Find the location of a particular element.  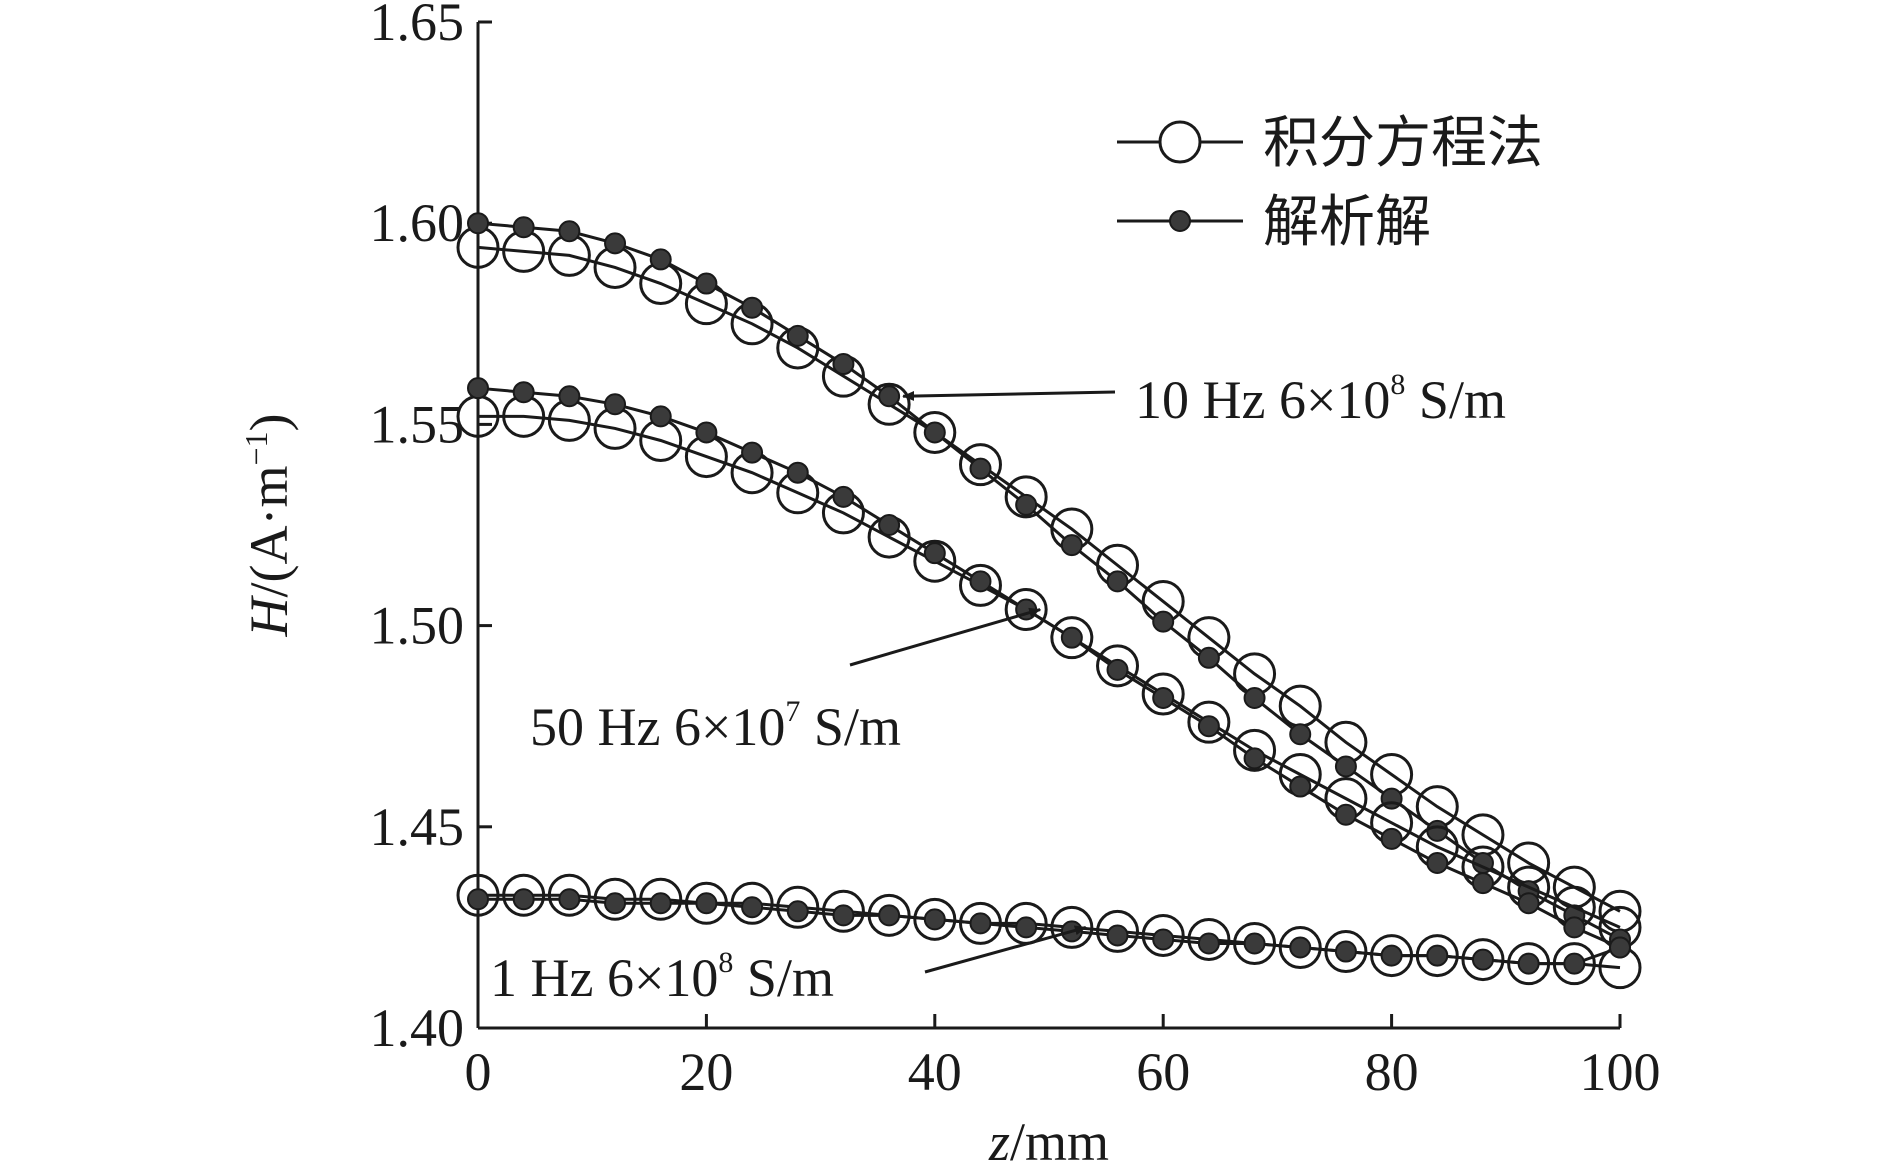

y-axis-label-italic: H is located at coordinates (269, 616).